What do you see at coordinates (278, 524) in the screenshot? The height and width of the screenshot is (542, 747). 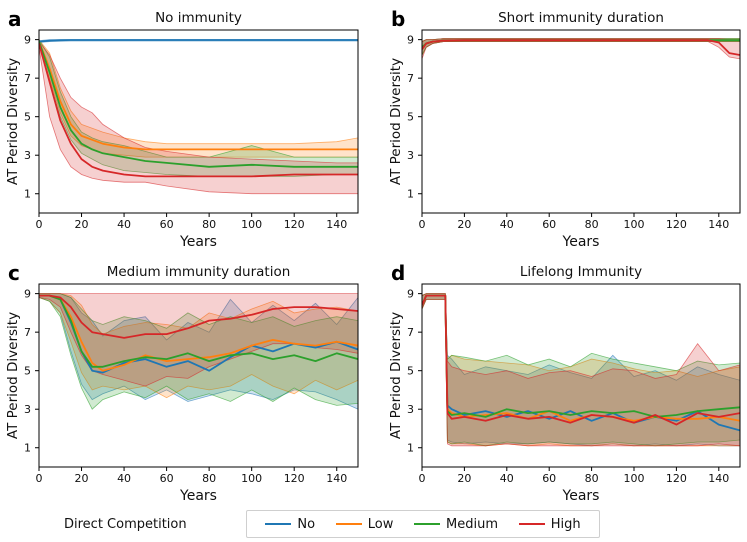 I see `legend-swatch-no` at bounding box center [278, 524].